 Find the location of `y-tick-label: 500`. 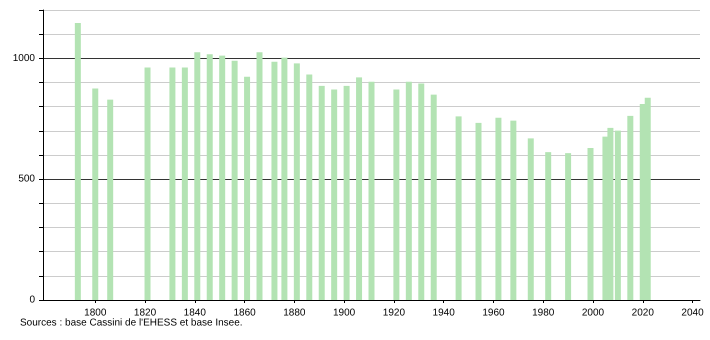

y-tick-label: 500 is located at coordinates (27, 179).